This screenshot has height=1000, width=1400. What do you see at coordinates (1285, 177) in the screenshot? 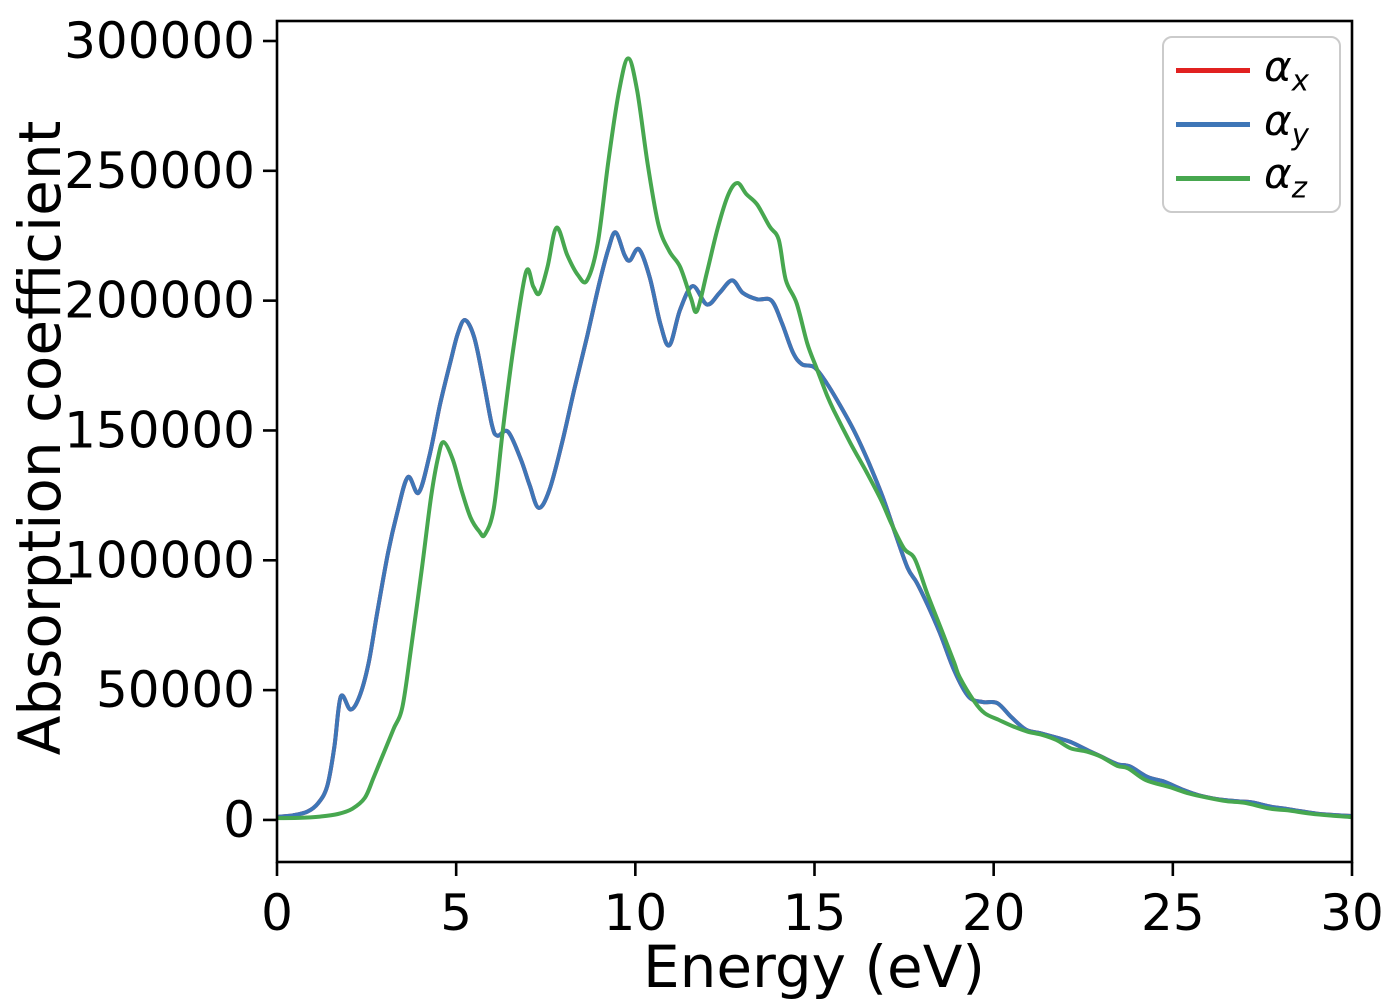
I see `legend-label-alpha_z: αz` at bounding box center [1285, 177].